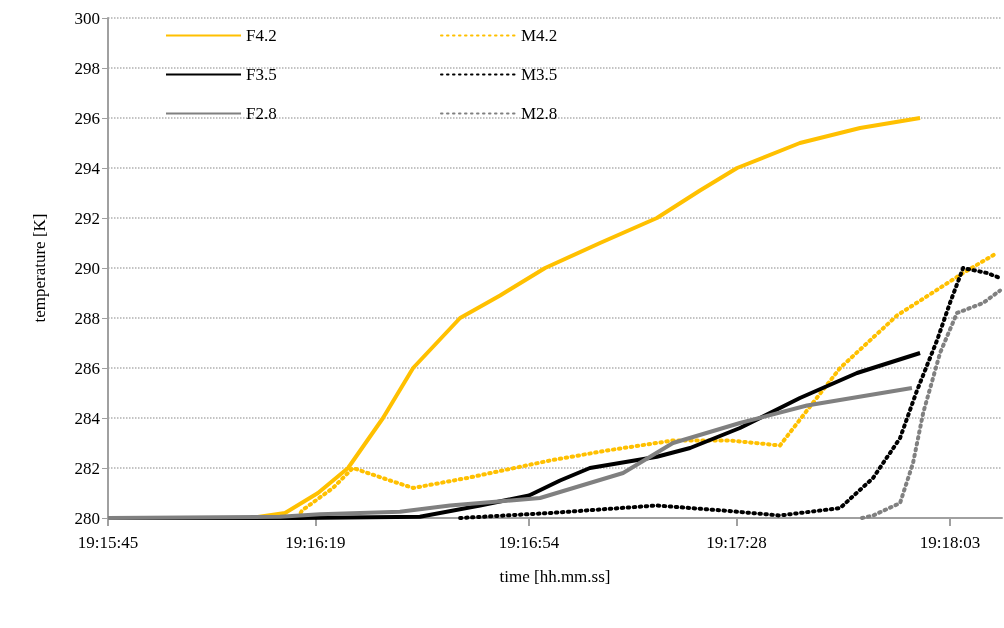 The image size is (1004, 628). What do you see at coordinates (261, 113) in the screenshot?
I see `legend-label: F2.8` at bounding box center [261, 113].